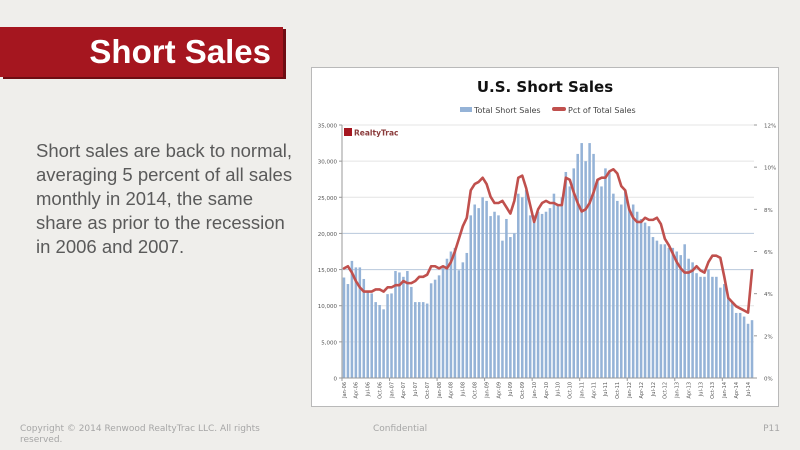 The image size is (800, 450). I want to click on y-tick-label: 15,000, so click(328, 271).